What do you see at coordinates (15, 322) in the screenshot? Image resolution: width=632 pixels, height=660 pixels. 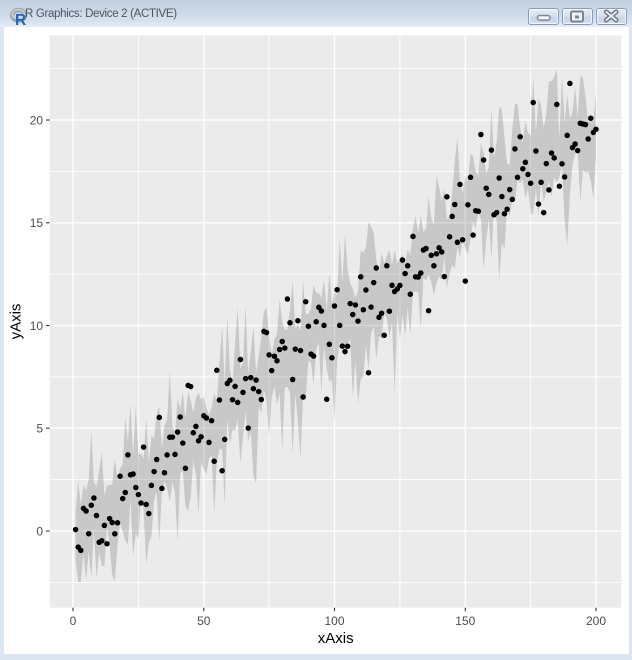 I see `svg-text: yAxis` at bounding box center [15, 322].